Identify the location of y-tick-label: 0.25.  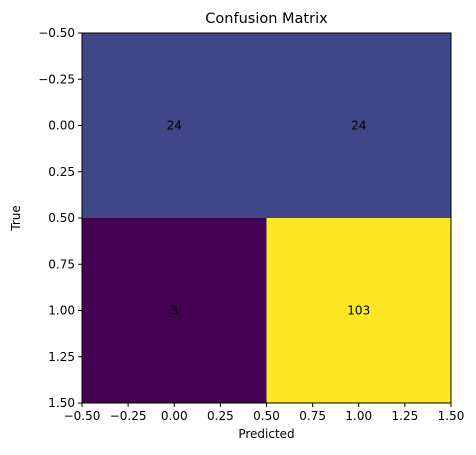
(61, 172).